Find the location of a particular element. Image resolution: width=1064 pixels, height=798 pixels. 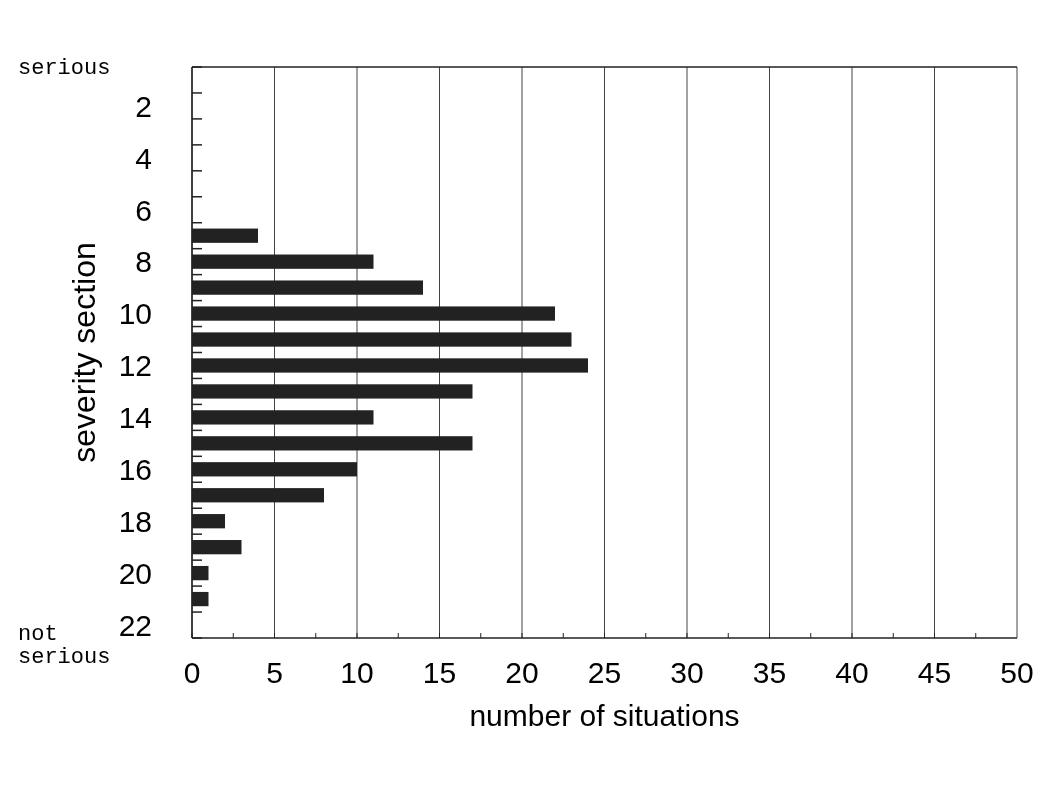

x-tick-label: 15 is located at coordinates (439, 672).